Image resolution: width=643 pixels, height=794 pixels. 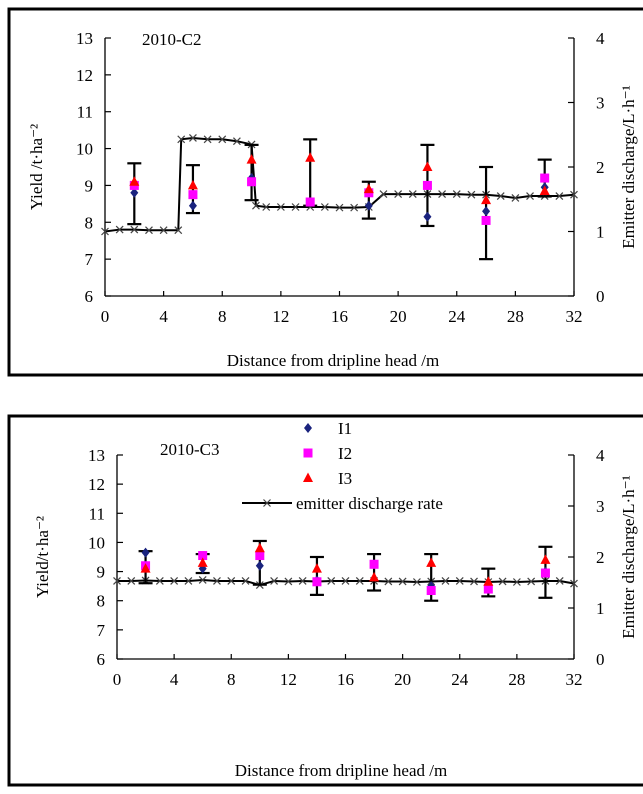 I want to click on emitter-line, so click(x=339, y=184).